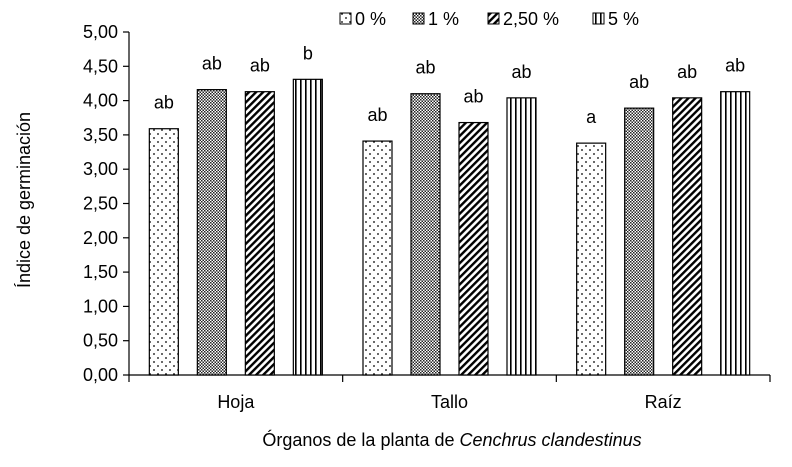 The width and height of the screenshot is (792, 467). What do you see at coordinates (100, 204) in the screenshot?
I see `y-tick-label: 2,50` at bounding box center [100, 204].